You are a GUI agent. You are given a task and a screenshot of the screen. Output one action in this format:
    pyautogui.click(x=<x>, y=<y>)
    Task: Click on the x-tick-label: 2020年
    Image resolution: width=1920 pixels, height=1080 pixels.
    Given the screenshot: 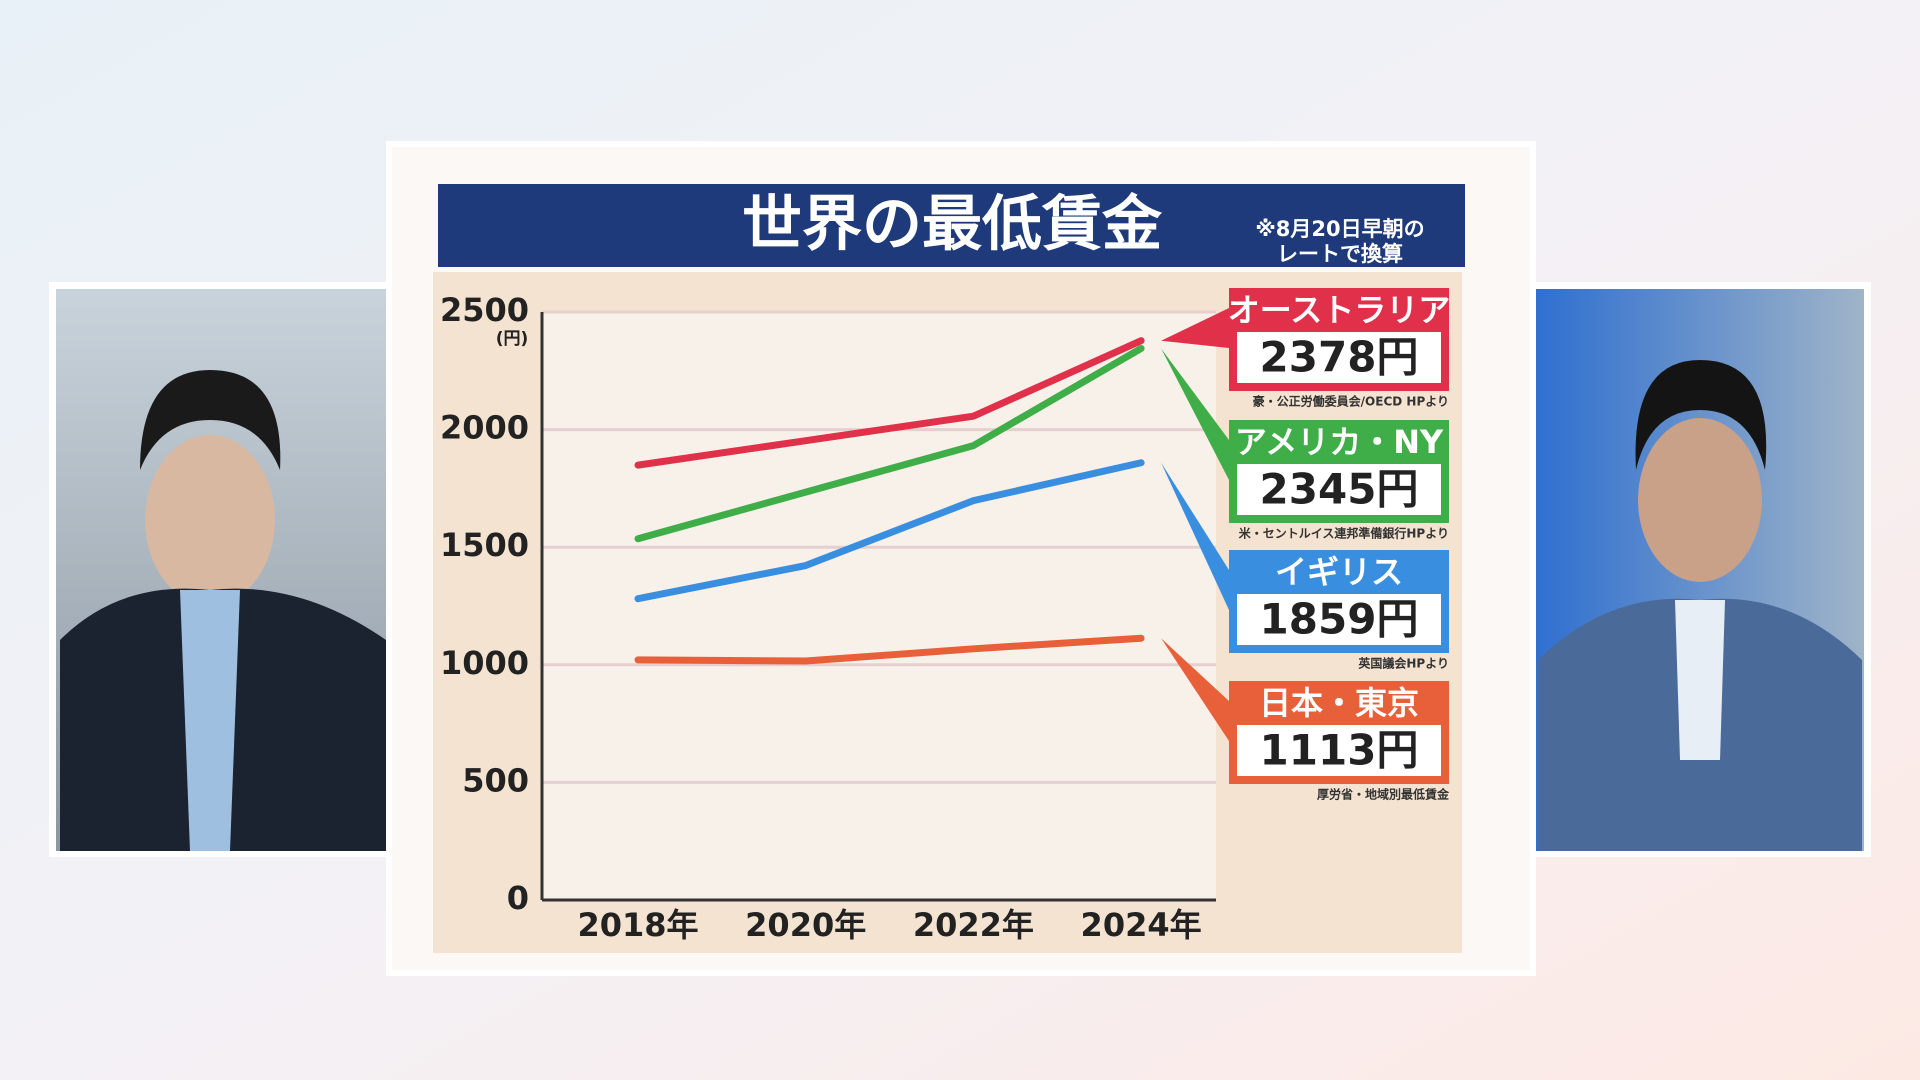 What is the action you would take?
    pyautogui.click(x=805, y=925)
    